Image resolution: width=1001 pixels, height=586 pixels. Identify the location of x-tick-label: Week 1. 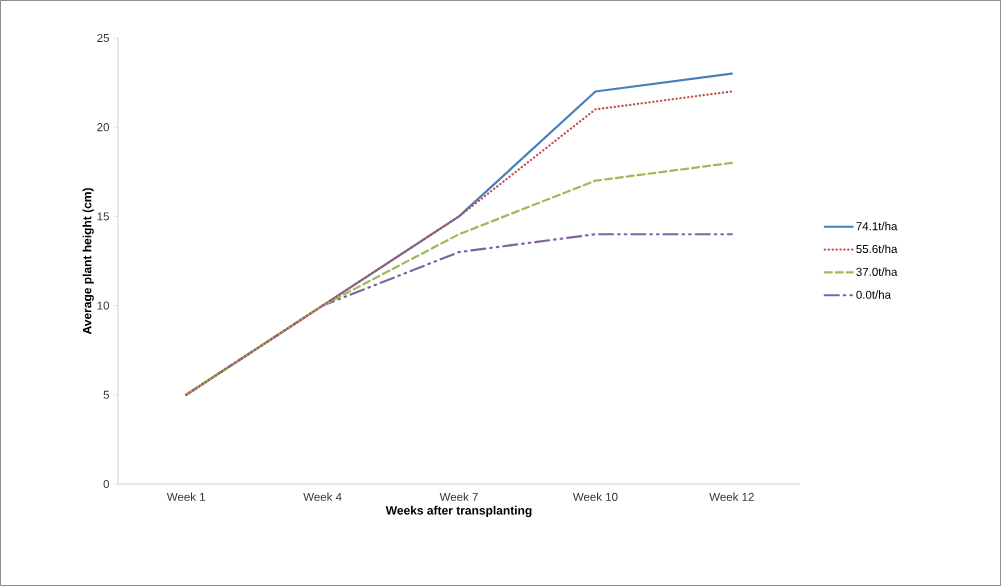
(186, 496).